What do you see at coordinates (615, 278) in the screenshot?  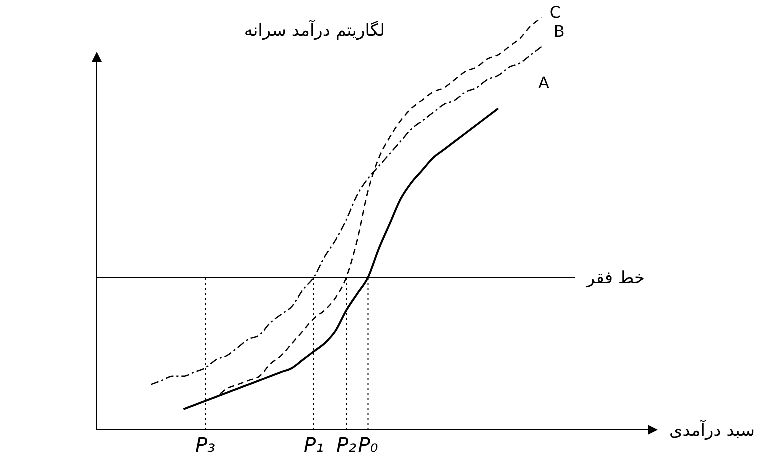 I see `ref-line-label: خط فقر` at bounding box center [615, 278].